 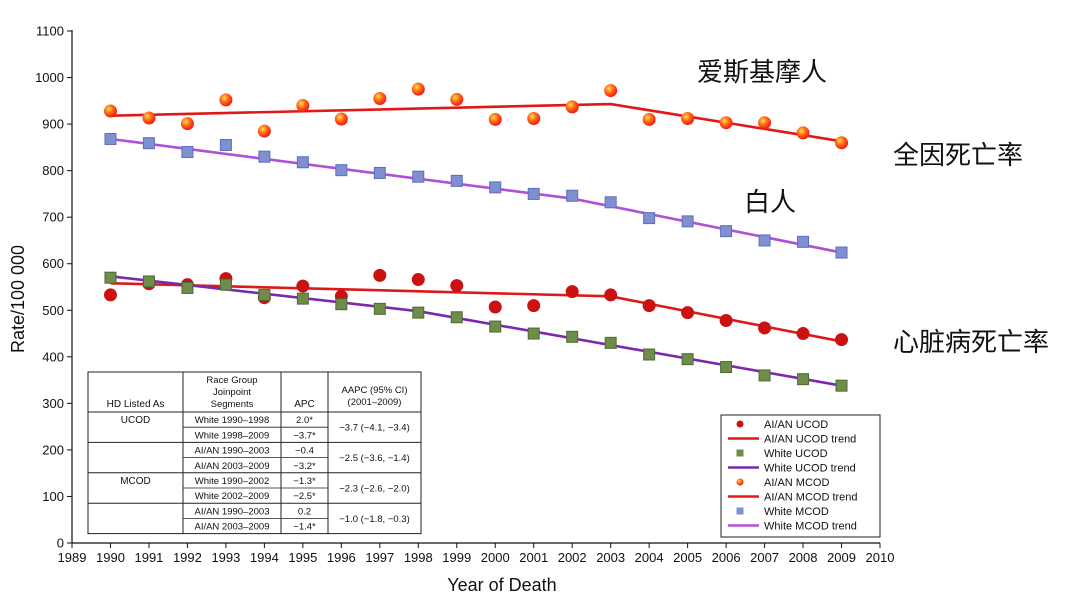 I want to click on table-group-label: MCOD, so click(x=135, y=481).